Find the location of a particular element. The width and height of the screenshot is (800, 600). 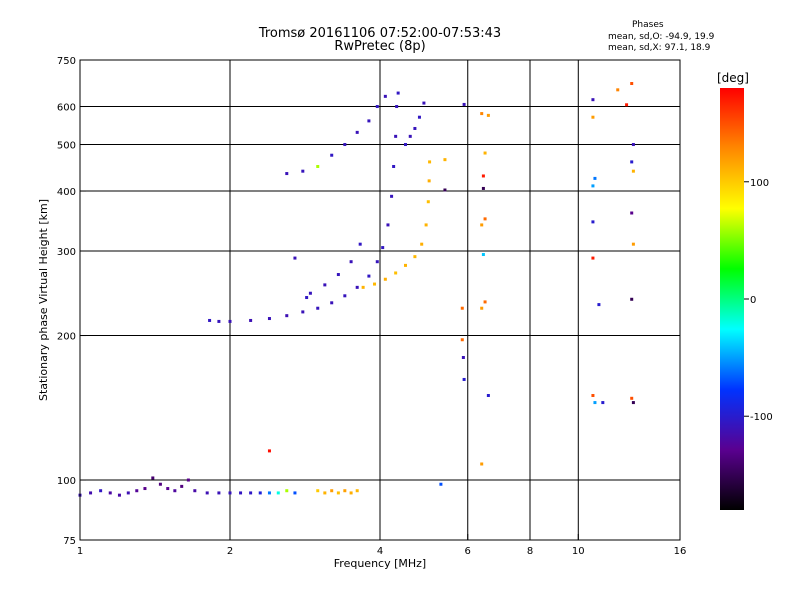

colorbar-tick-label: 100 is located at coordinates (759, 183).